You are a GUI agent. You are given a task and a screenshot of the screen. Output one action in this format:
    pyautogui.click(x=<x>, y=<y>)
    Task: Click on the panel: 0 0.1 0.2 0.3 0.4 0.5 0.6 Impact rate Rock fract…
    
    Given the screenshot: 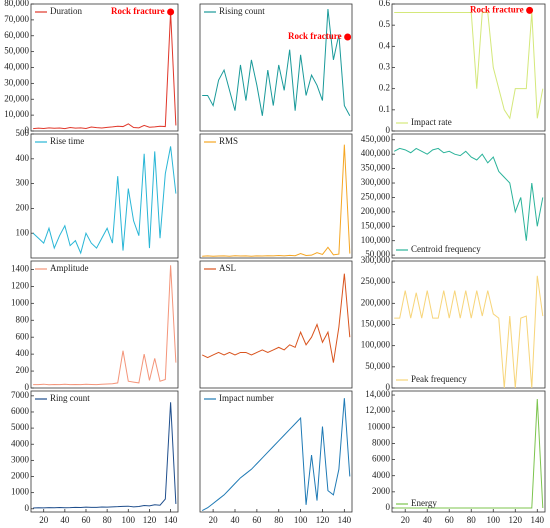 What is the action you would take?
    pyautogui.click(x=462, y=67)
    